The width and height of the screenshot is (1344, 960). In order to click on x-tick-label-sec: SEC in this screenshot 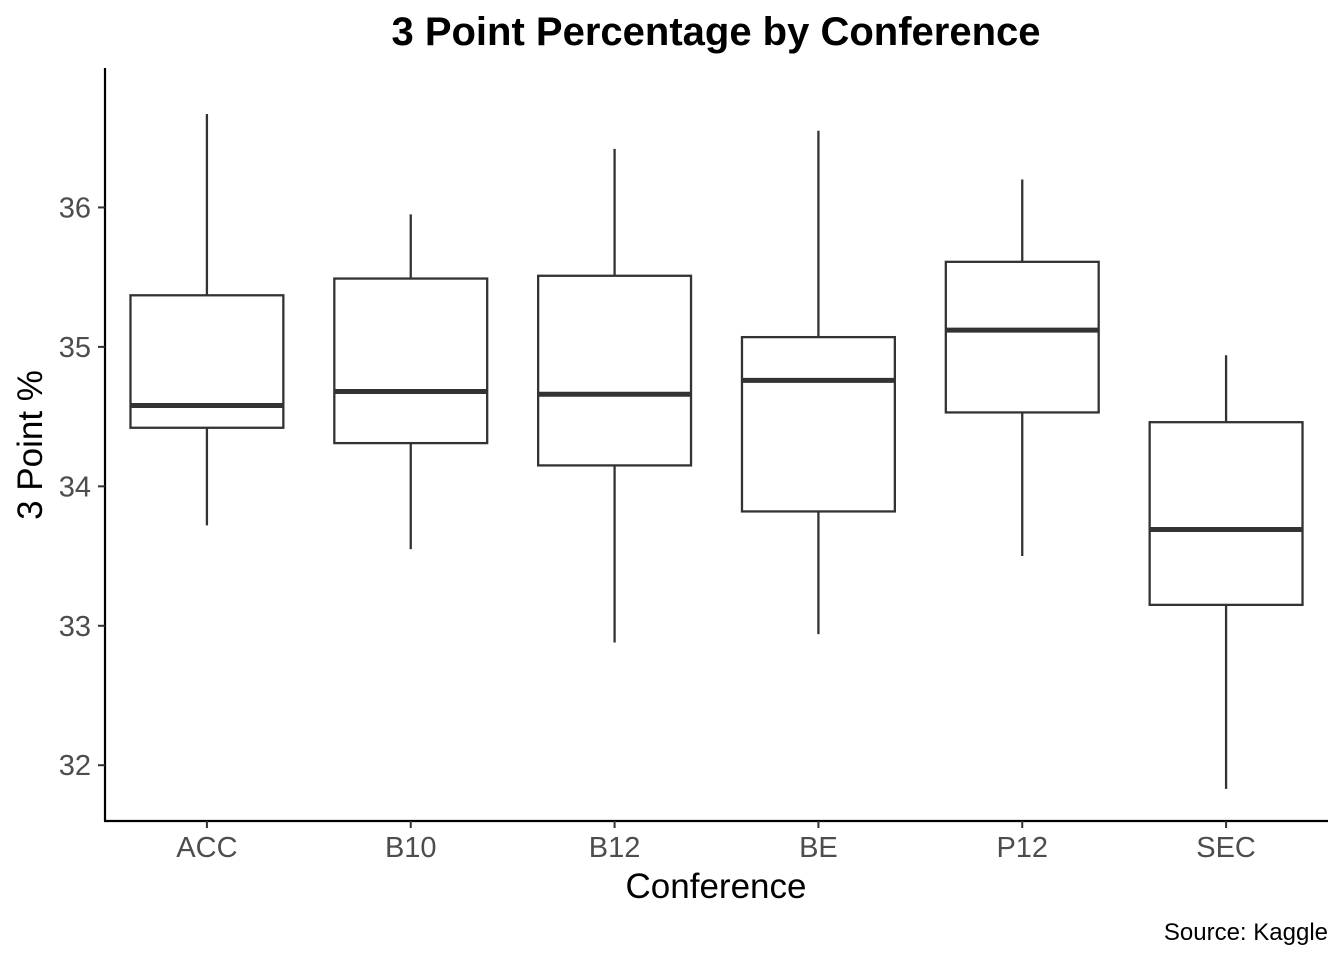, I will do `click(1226, 848)`.